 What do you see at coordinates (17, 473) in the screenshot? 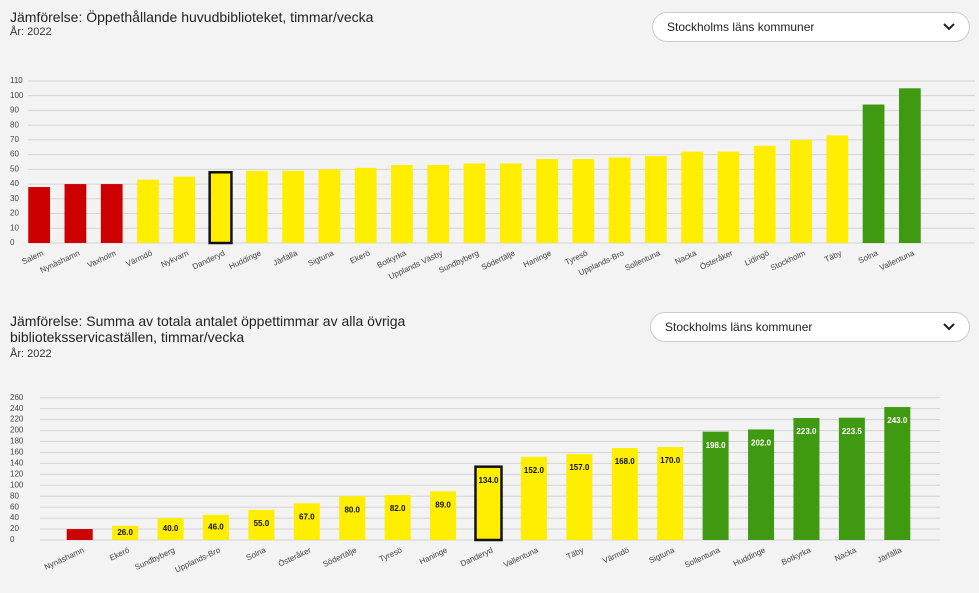
I see `y-tick-label: 120` at bounding box center [17, 473].